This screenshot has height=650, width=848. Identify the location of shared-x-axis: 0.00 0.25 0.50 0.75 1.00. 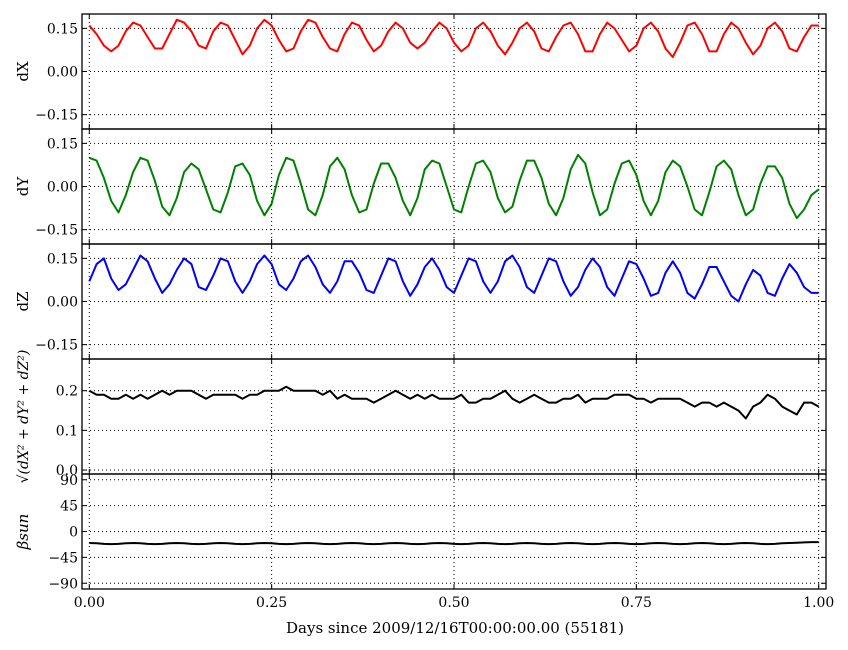
(454, 603).